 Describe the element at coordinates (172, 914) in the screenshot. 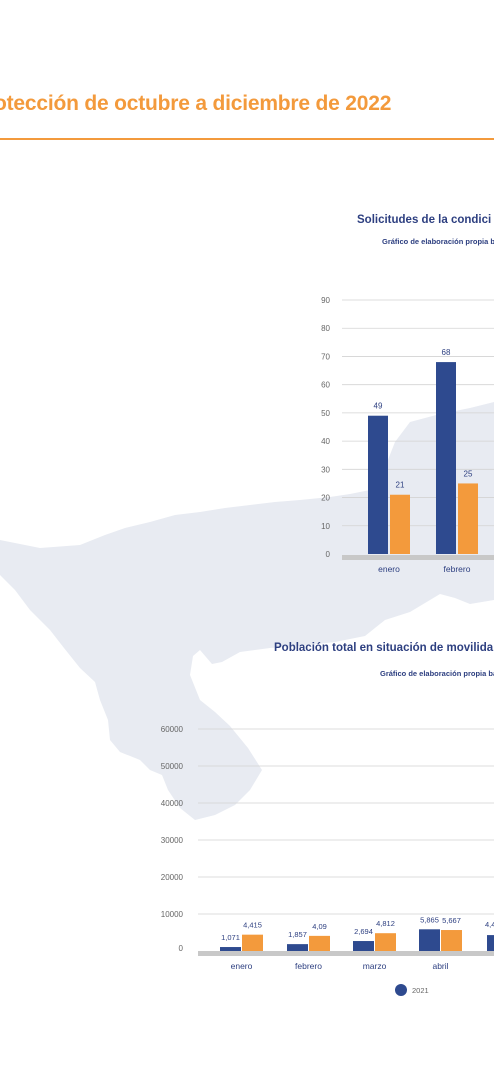

I see `chart2-ytick-label: 10000` at that location.